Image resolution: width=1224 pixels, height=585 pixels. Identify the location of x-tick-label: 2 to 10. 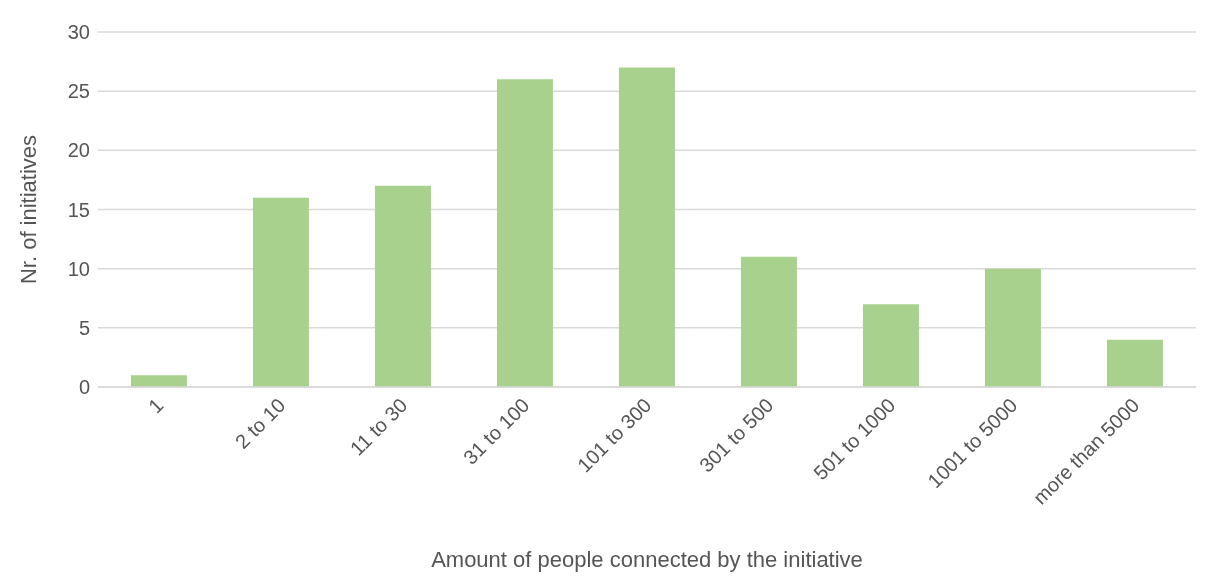
(260, 423).